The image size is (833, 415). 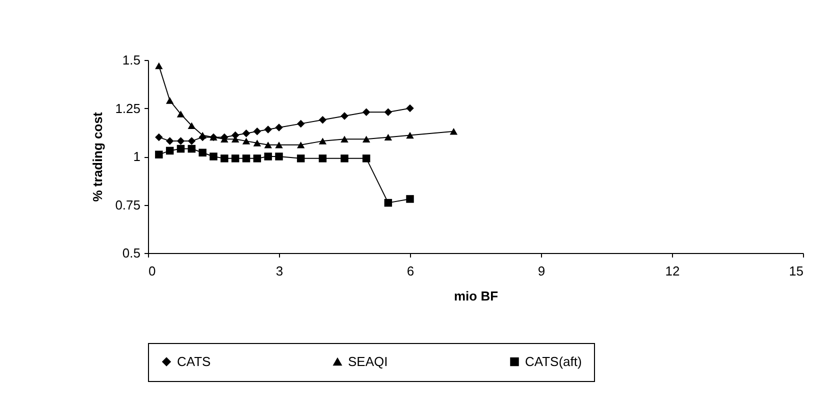 What do you see at coordinates (280, 271) in the screenshot?
I see `x-tick-label: 3` at bounding box center [280, 271].